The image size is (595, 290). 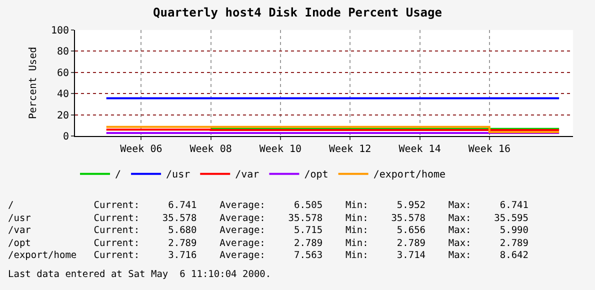 What do you see at coordinates (140, 274) in the screenshot?
I see `text: Last data entered at Sat May 6 11:10:04 2000.` at bounding box center [140, 274].